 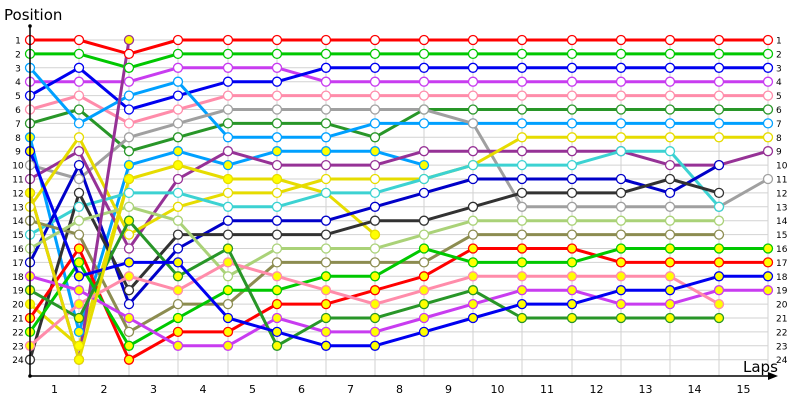 What do you see at coordinates (779, 83) in the screenshot?
I see `y-tick-label: 4` at bounding box center [779, 83].